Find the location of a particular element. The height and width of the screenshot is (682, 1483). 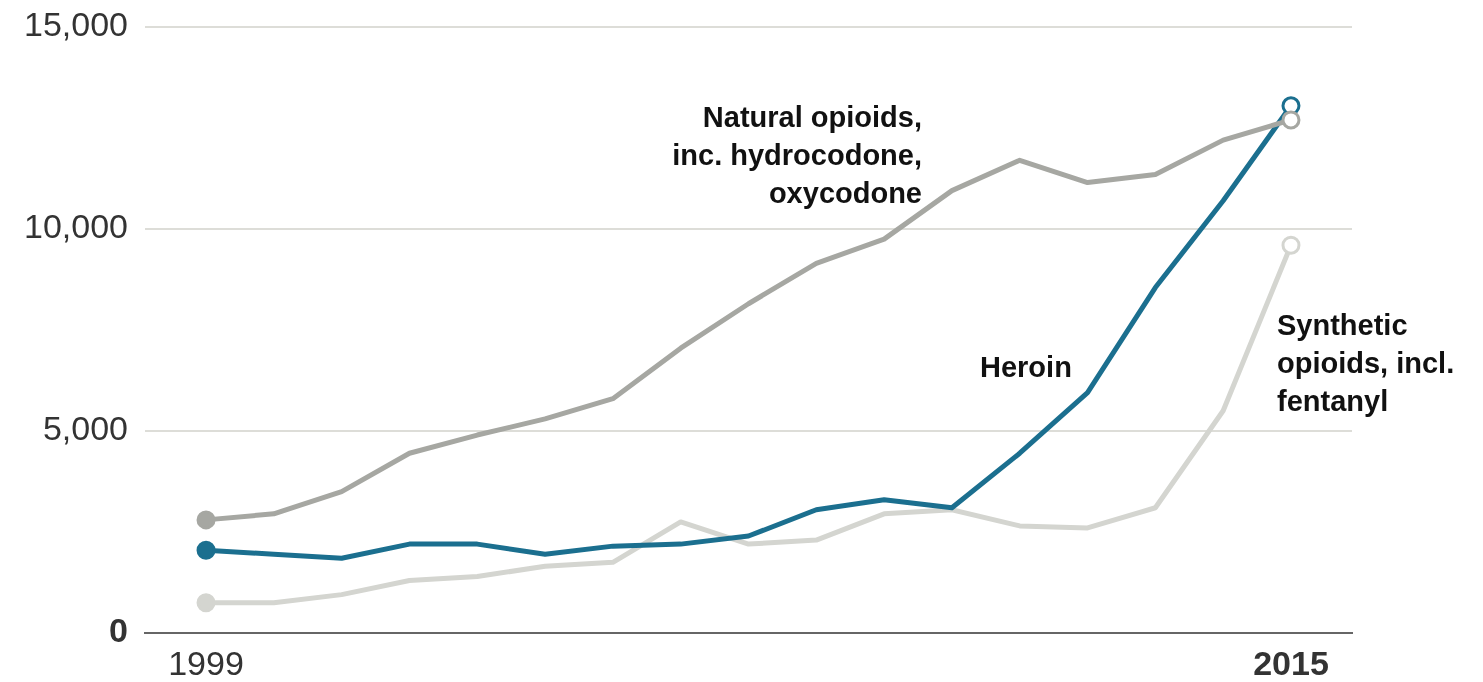

series-label: Heroin is located at coordinates (1026, 367).